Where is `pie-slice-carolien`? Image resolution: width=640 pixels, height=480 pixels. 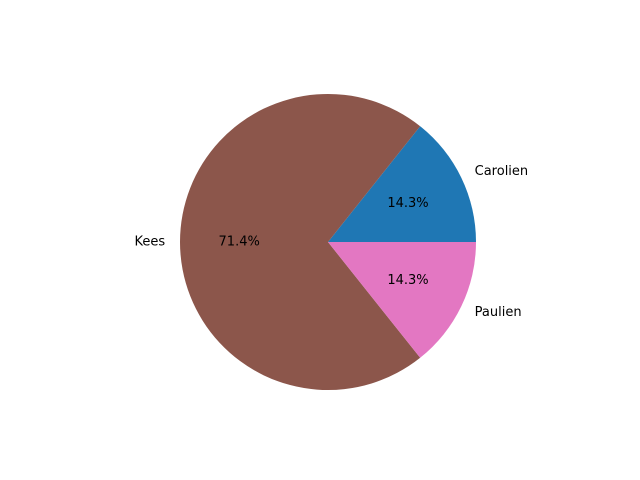 pie-slice-carolien is located at coordinates (402, 184).